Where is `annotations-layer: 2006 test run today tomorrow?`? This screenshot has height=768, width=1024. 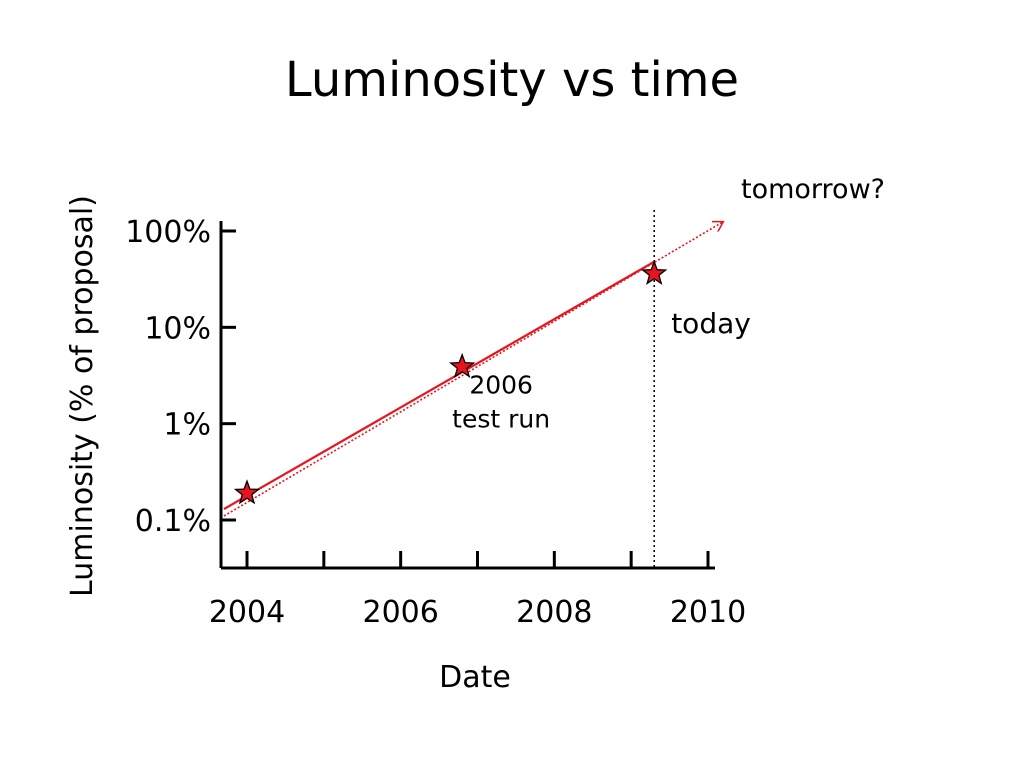
annotations-layer: 2006 test run today tomorrow? is located at coordinates (668, 304).